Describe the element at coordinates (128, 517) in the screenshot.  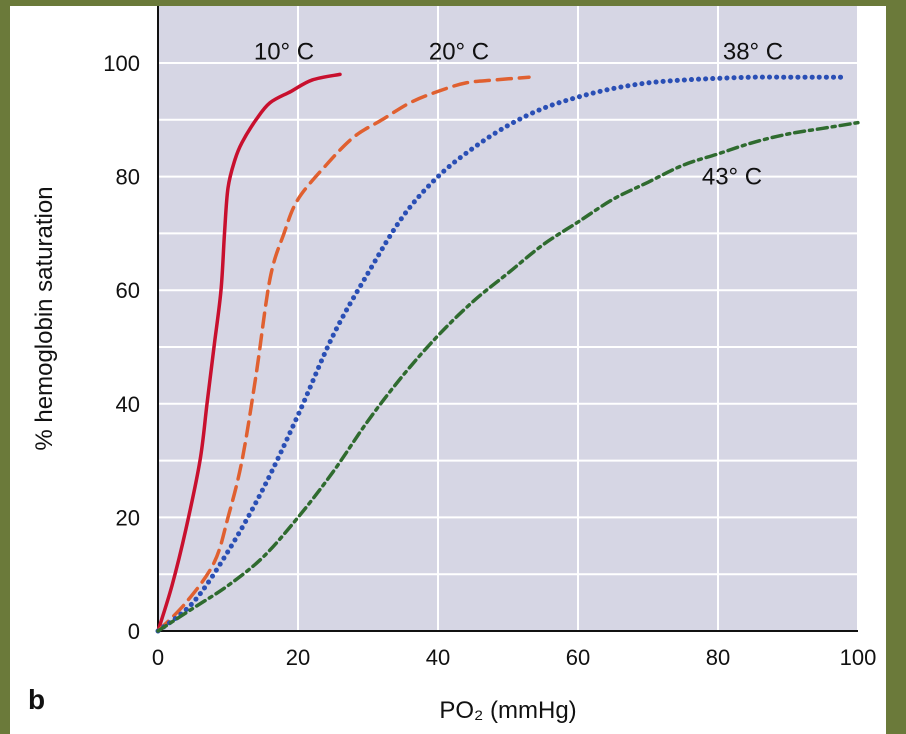
I see `y-tick-label: 20` at that location.